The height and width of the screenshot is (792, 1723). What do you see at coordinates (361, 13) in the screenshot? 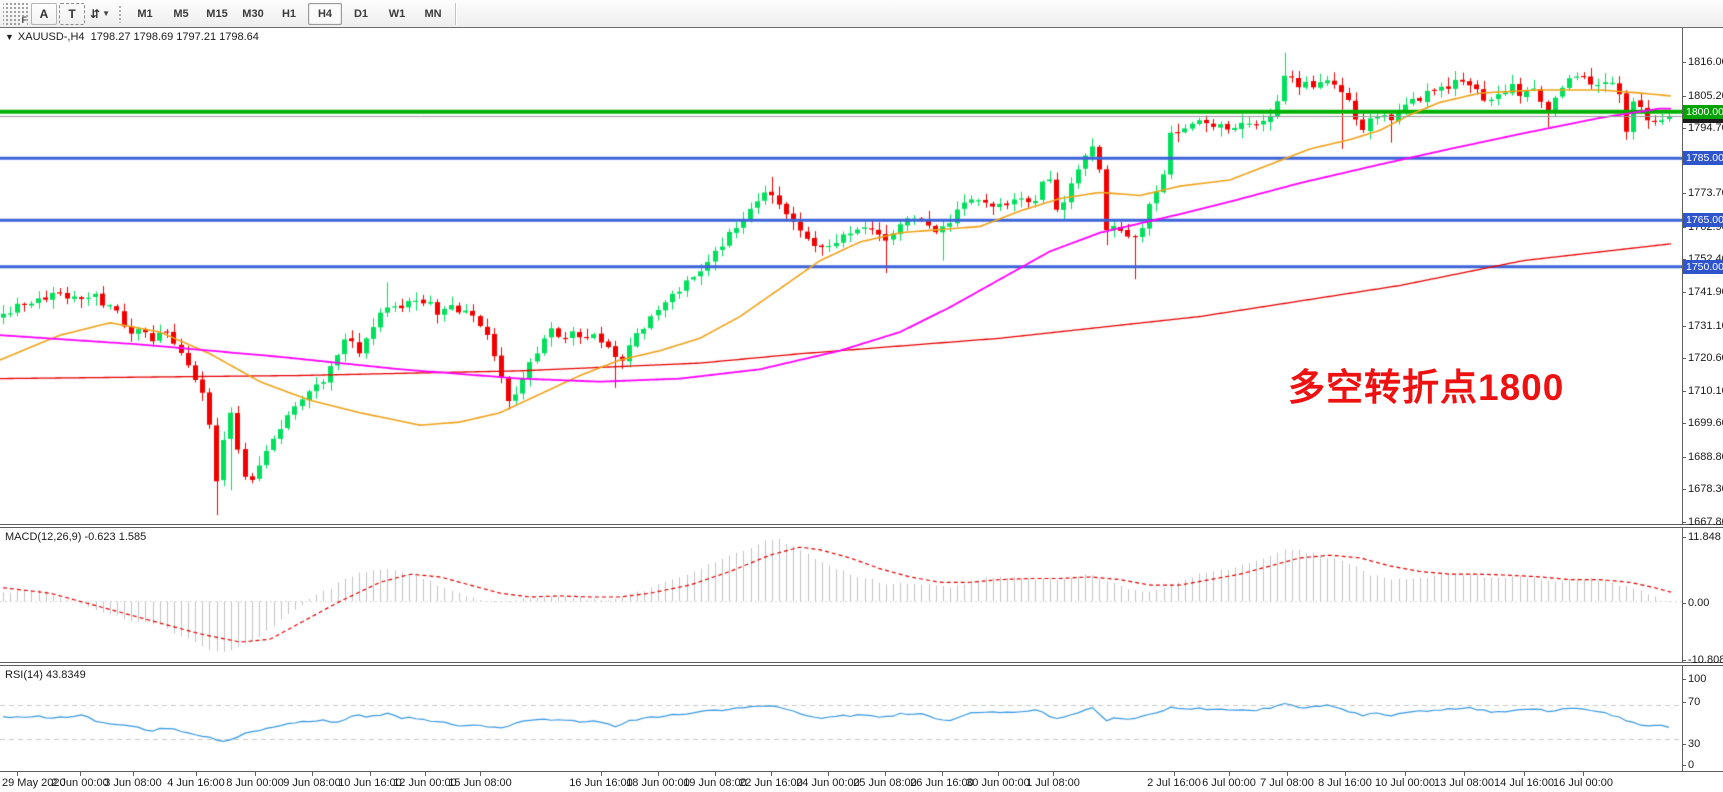
I see `timeframe-d1: D1` at bounding box center [361, 13].